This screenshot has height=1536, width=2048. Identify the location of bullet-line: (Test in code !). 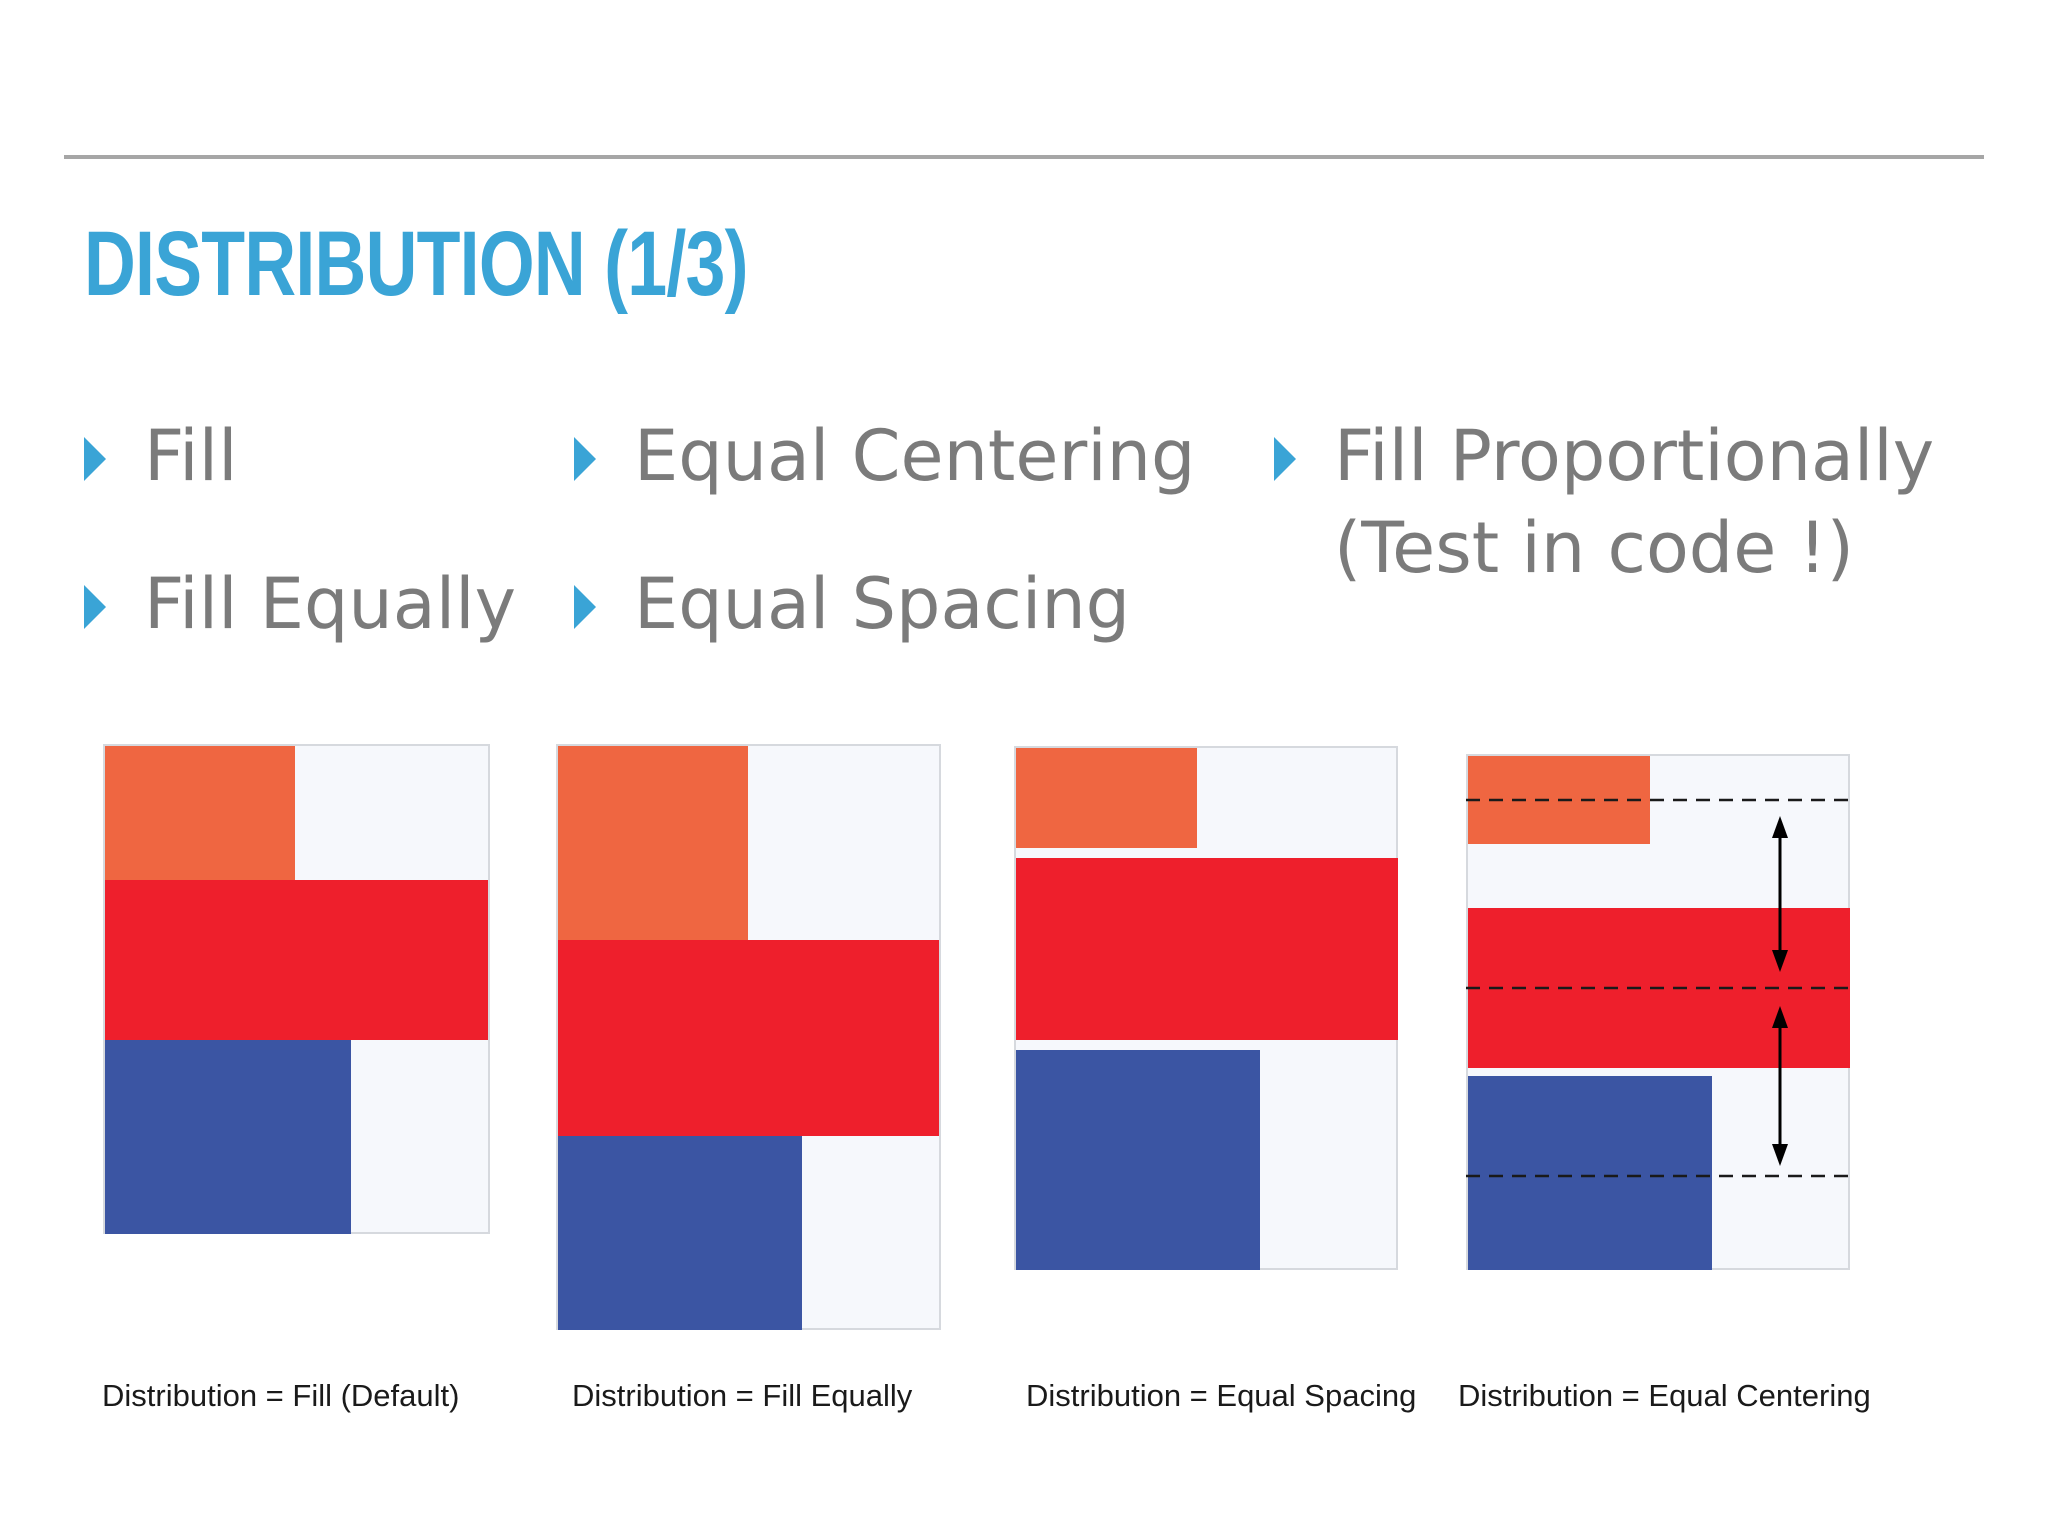
(1594, 548).